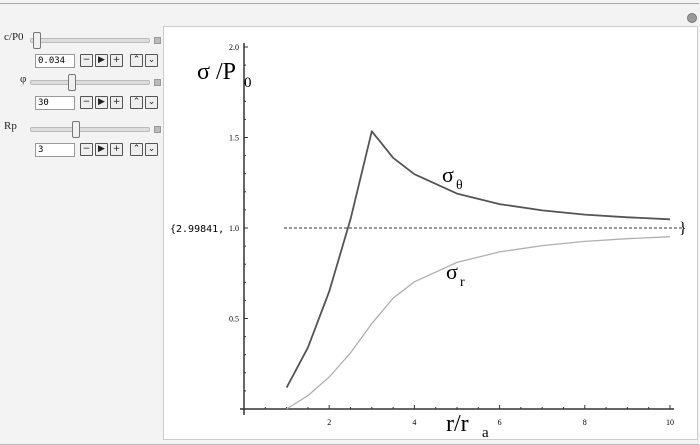 Image resolution: width=700 pixels, height=445 pixels. I want to click on series-label-sigma-r-sub: r, so click(462, 282).